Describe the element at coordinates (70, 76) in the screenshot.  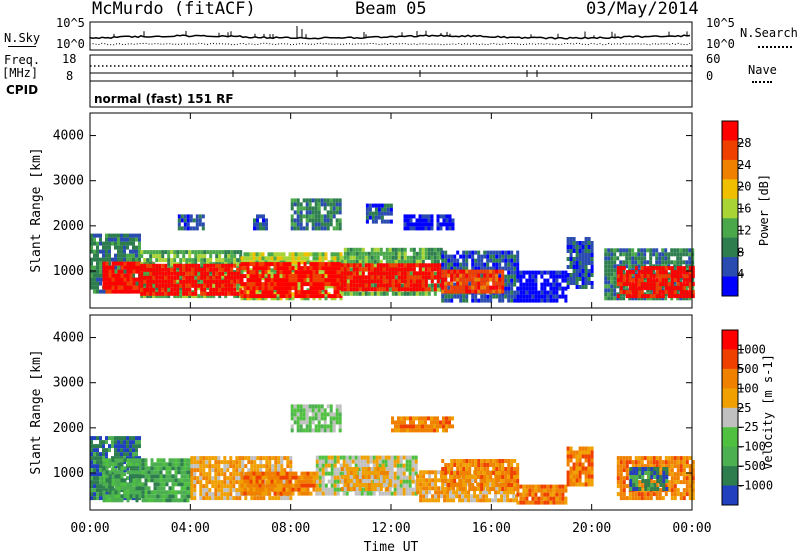
I see `freq-tick-bottom: 8` at that location.